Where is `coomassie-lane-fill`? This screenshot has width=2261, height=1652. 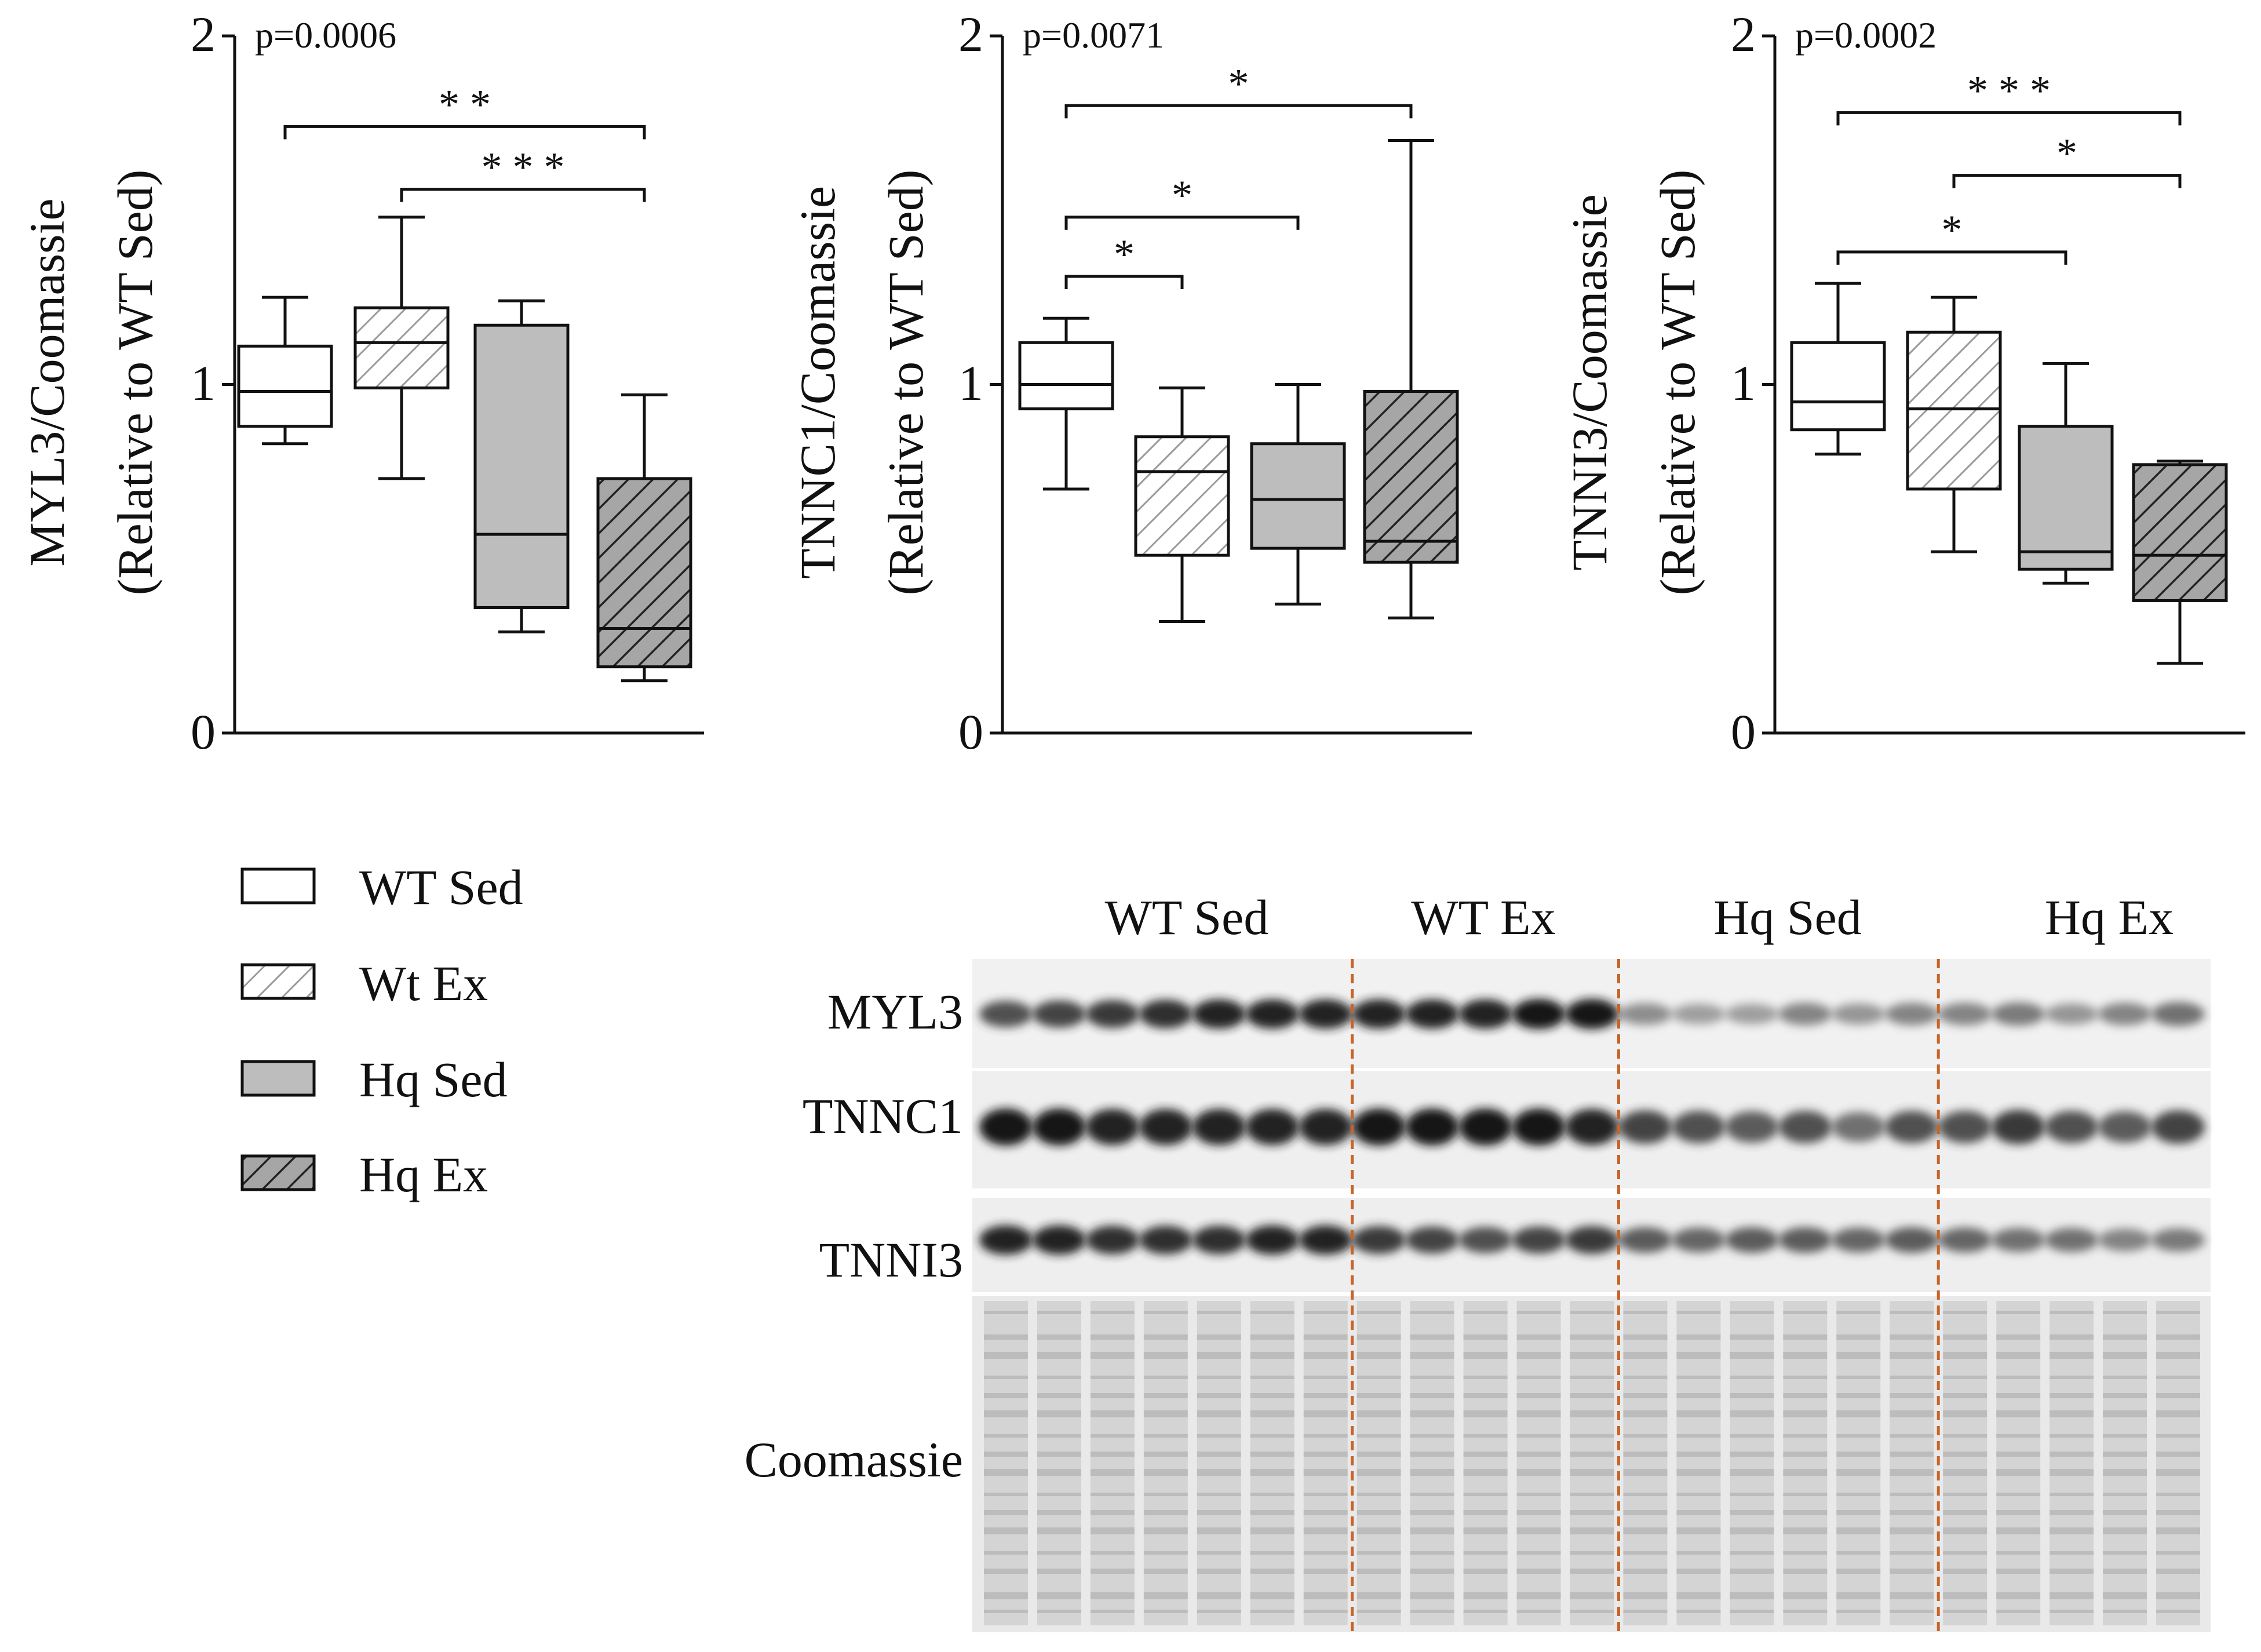
coomassie-lane-fill is located at coordinates (2072, 1463).